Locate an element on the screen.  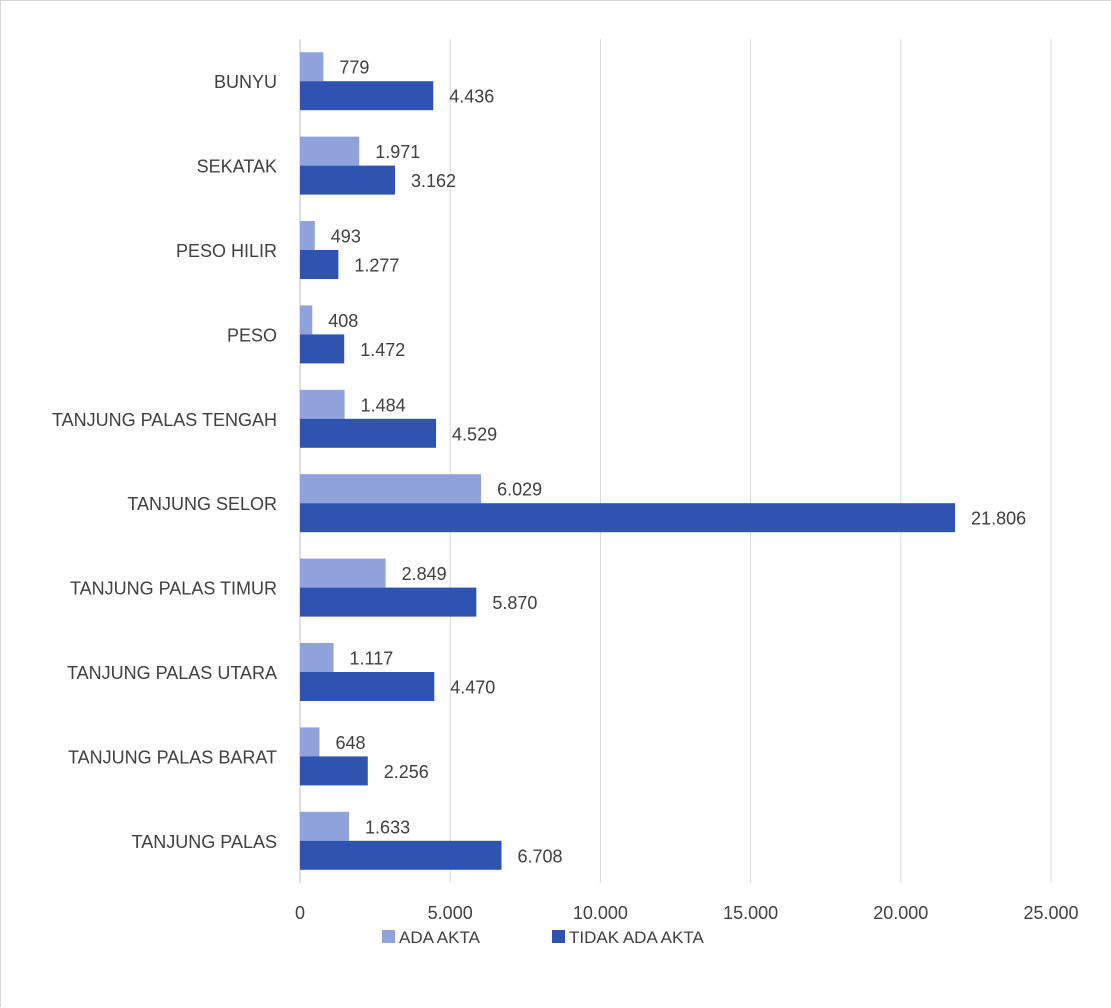
x-tick-label: 0 is located at coordinates (300, 913).